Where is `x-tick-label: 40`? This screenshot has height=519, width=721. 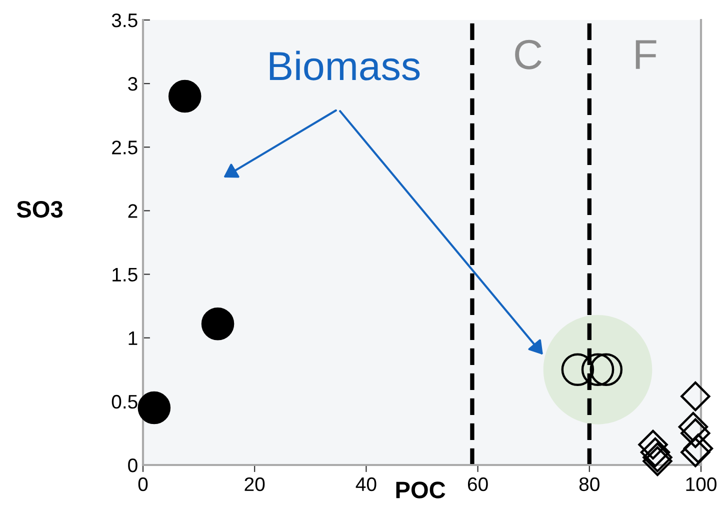 x-tick-label: 40 is located at coordinates (366, 484).